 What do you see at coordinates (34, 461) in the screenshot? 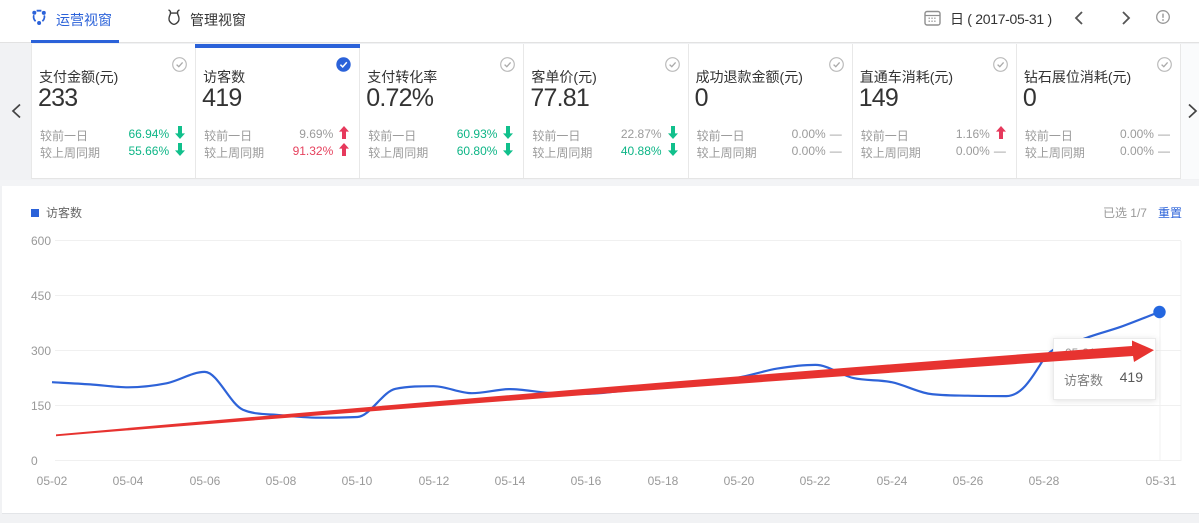
I see `svg-text: 0` at bounding box center [34, 461].